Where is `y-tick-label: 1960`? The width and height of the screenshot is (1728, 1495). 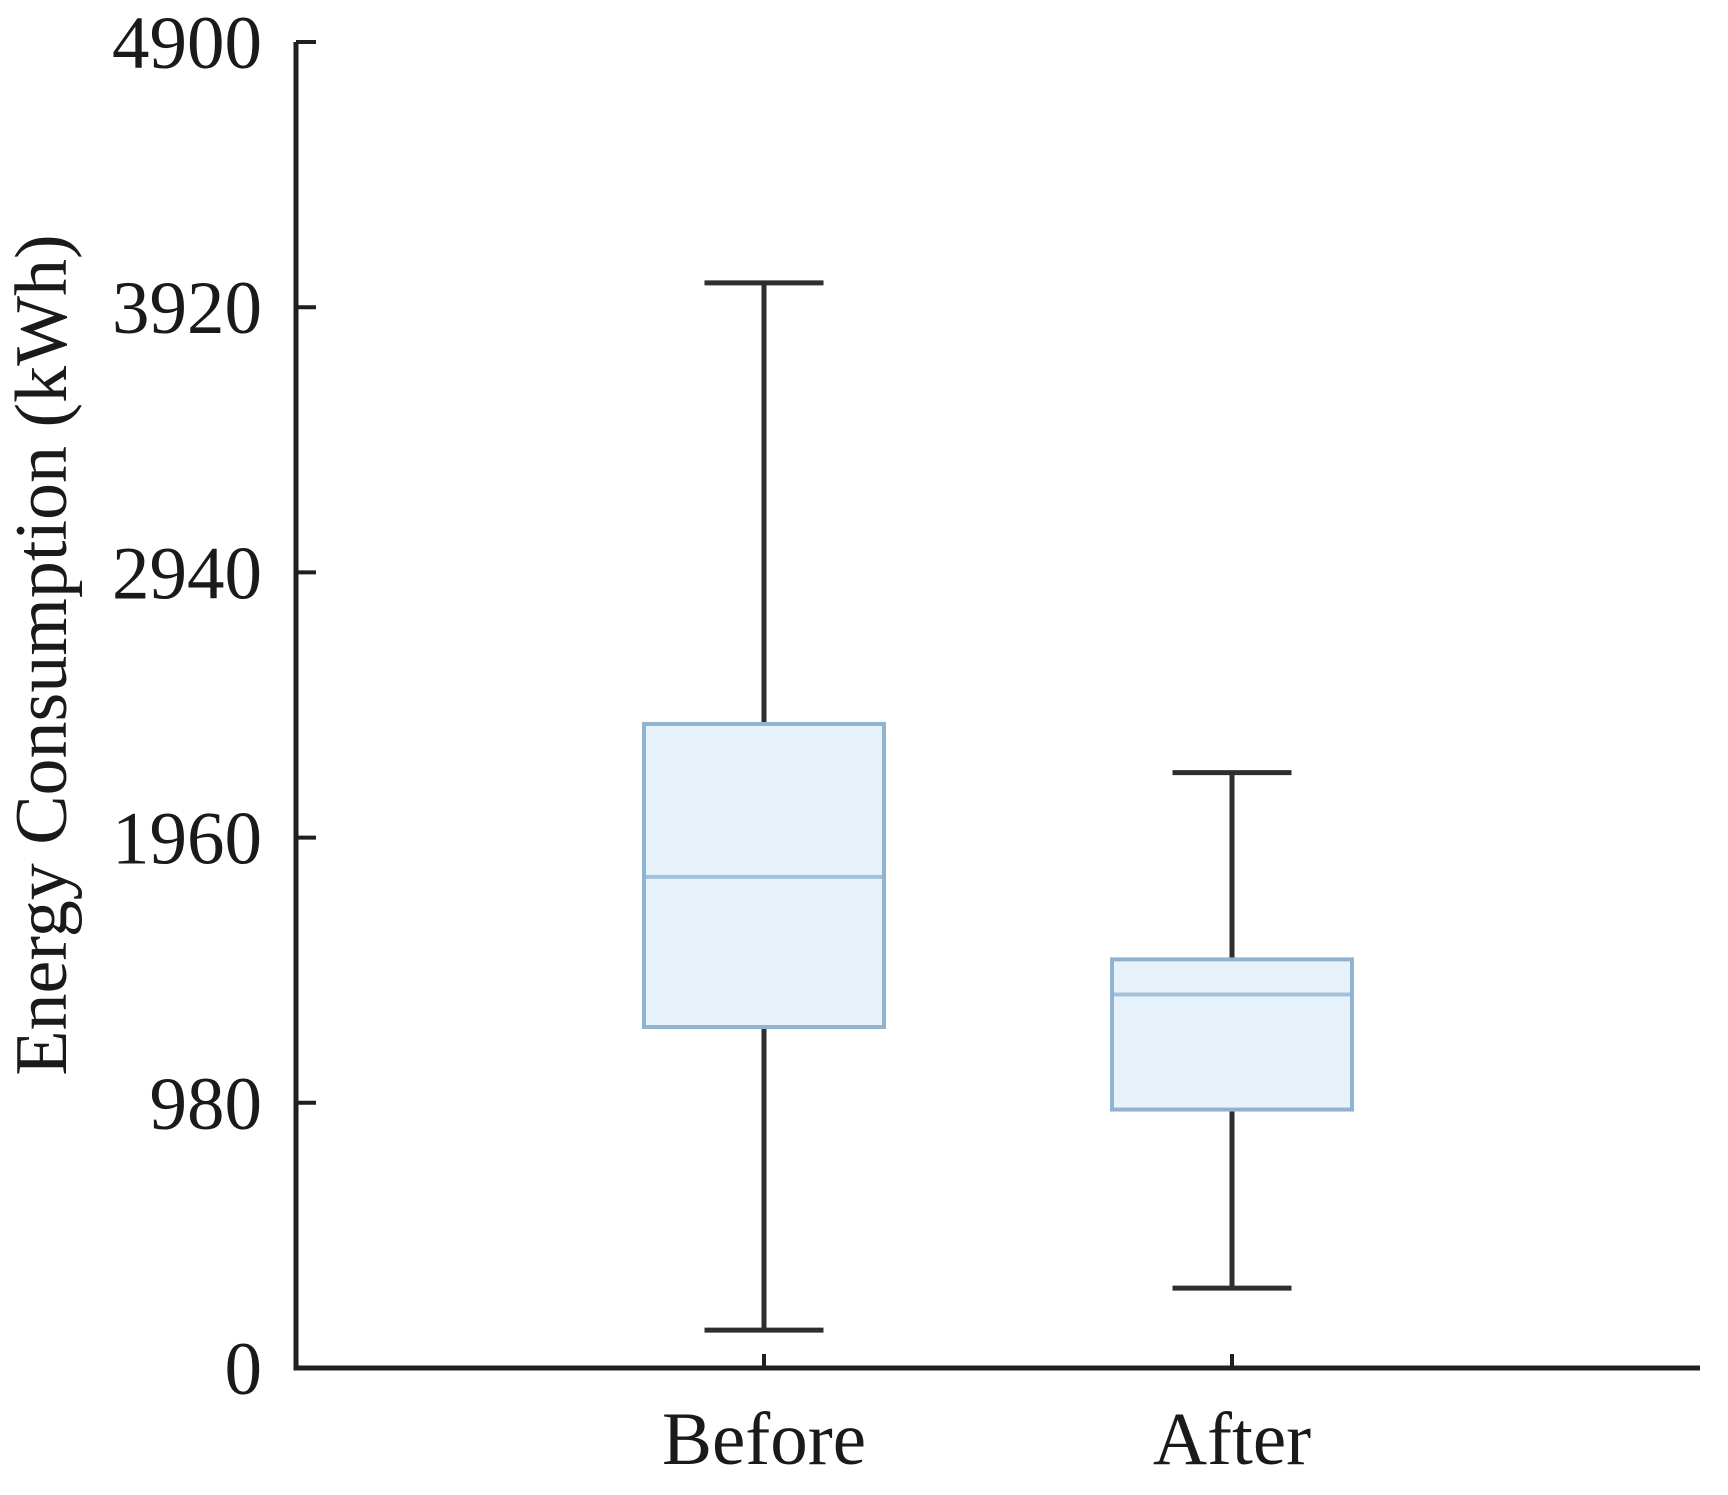 y-tick-label: 1960 is located at coordinates (187, 839).